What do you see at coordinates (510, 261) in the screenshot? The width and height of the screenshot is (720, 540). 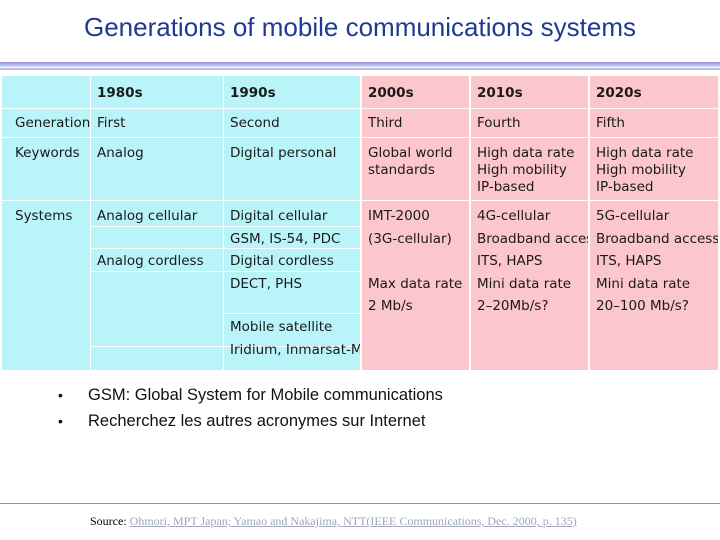 I see `systems-2010s-line3: ITS, HAPS` at bounding box center [510, 261].